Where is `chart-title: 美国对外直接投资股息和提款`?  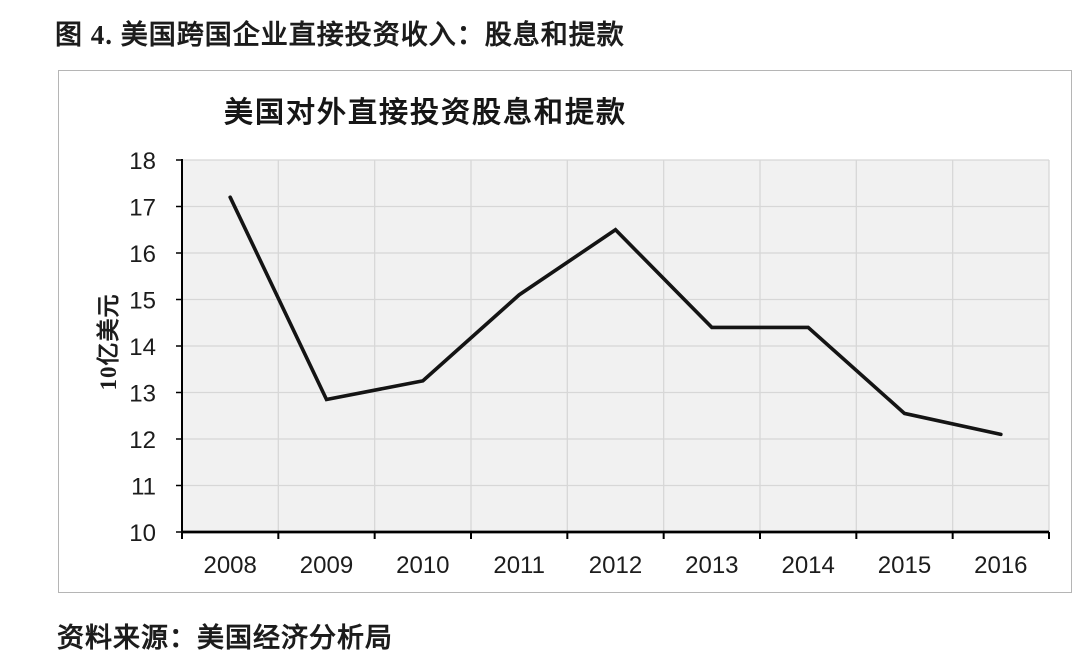 chart-title: 美国对外直接投资股息和提款 is located at coordinates (426, 113).